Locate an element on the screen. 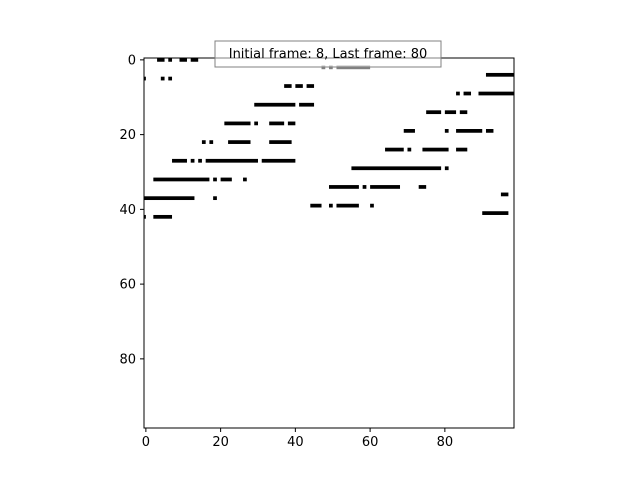  x-tick-label: 0 is located at coordinates (146, 442).